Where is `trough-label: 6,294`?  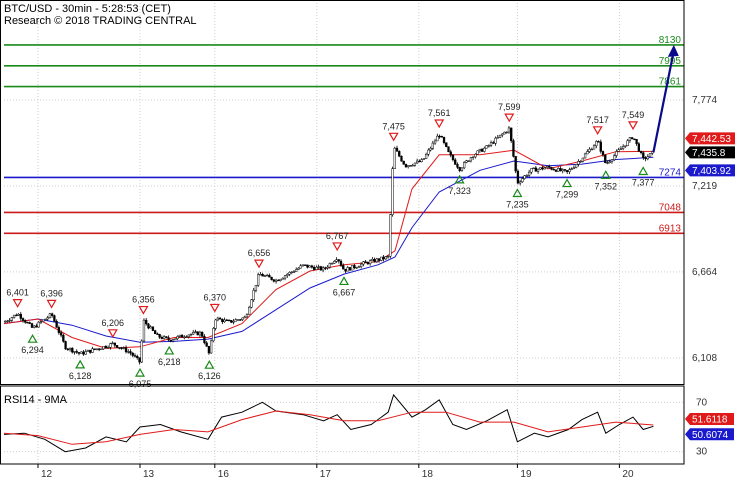
trough-label: 6,294 is located at coordinates (32, 350).